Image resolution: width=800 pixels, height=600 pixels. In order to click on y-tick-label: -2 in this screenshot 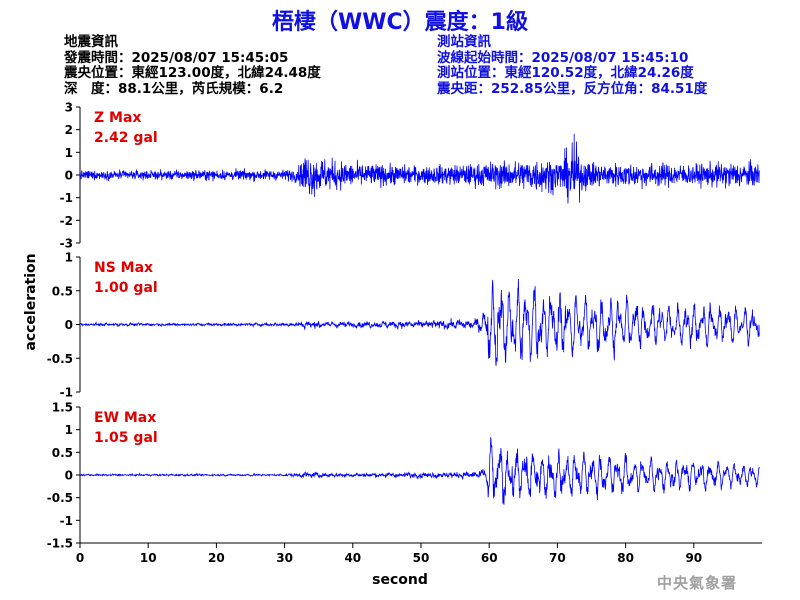, I will do `click(66, 221)`.